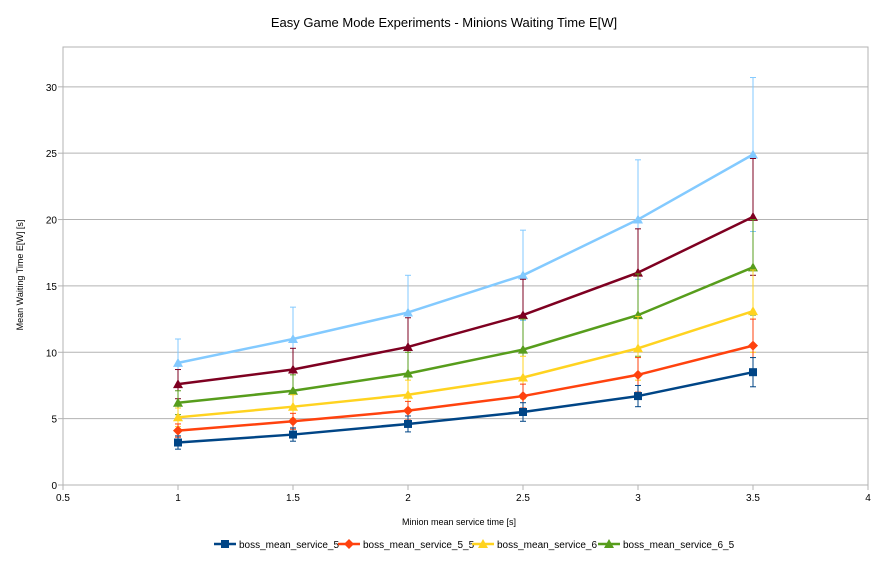  I want to click on y-tick-label: 20, so click(52, 221).